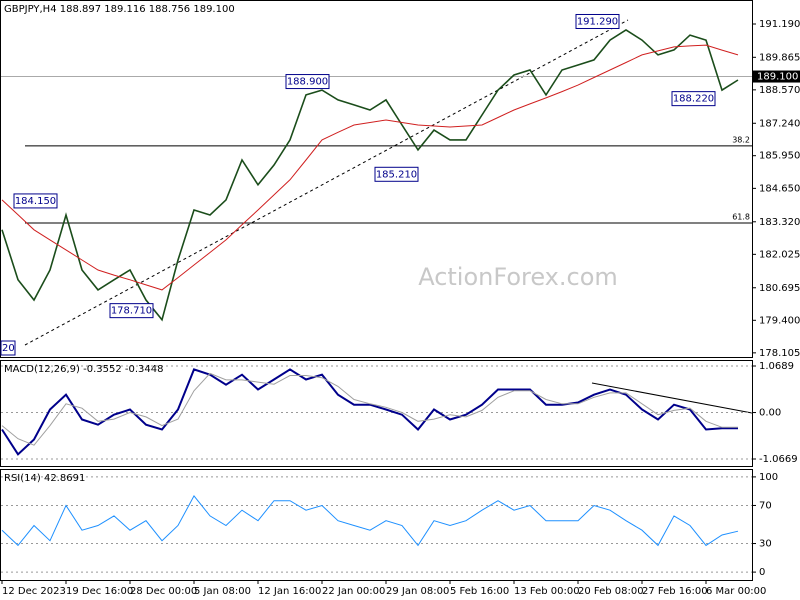  I want to click on y-tick-label: 191.190, so click(779, 24).